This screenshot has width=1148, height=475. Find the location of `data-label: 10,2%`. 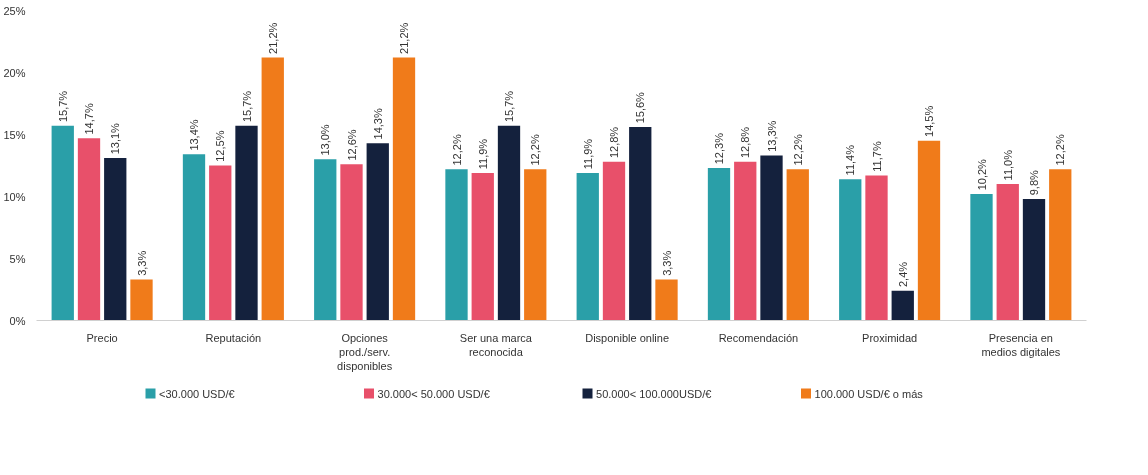

data-label: 10,2% is located at coordinates (981, 174).